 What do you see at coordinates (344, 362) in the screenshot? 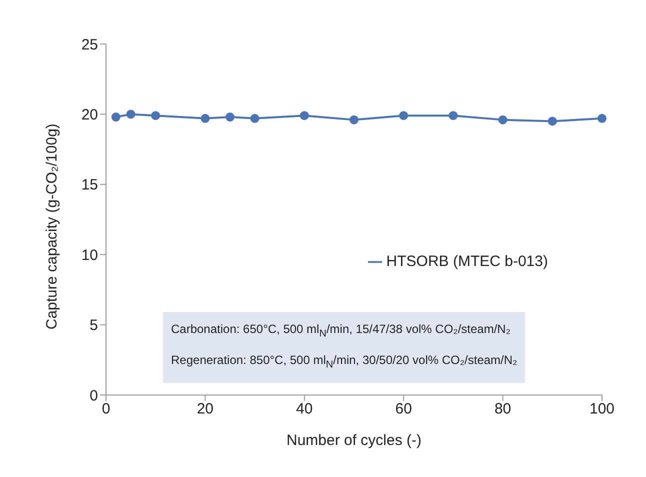
I see `annotation: Regeneration: 850°C, 500 ml$_{N}$/min, 30/50/20 vol% CO₂/steam/N₂` at bounding box center [344, 362].